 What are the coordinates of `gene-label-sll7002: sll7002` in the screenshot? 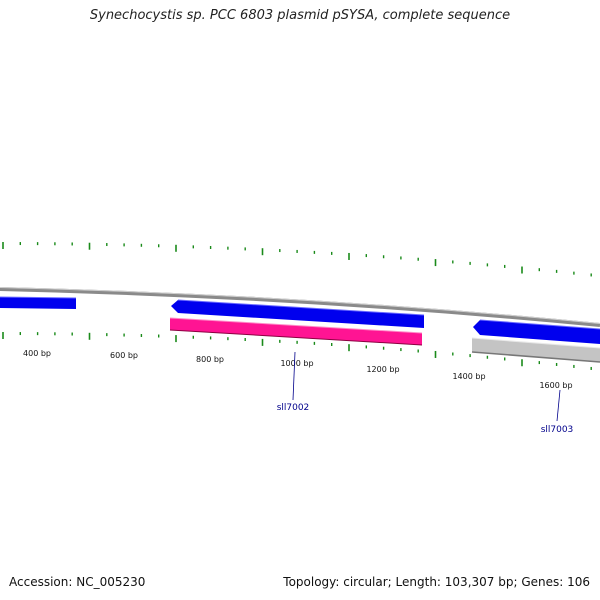 It's located at (293, 408).